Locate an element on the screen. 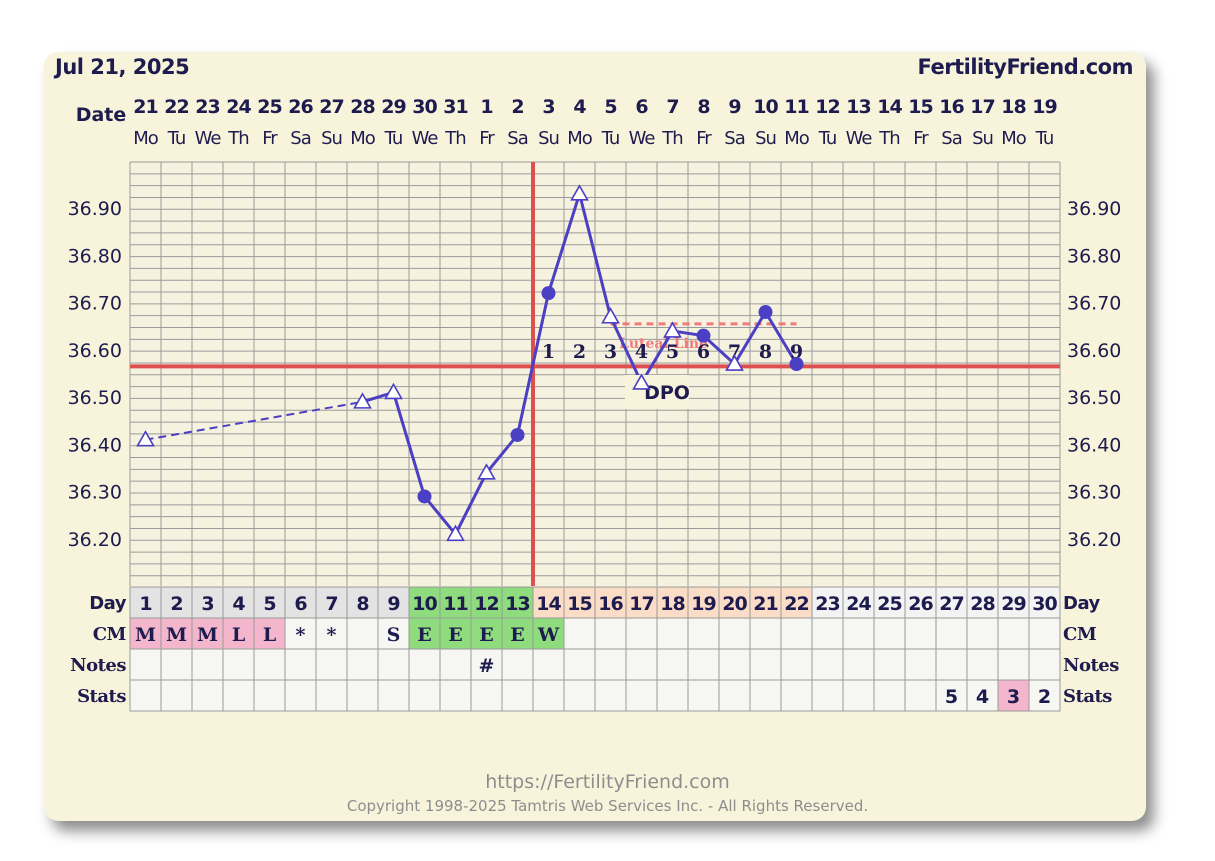 This screenshot has width=1215, height=861. date-label: 3 is located at coordinates (548, 107).